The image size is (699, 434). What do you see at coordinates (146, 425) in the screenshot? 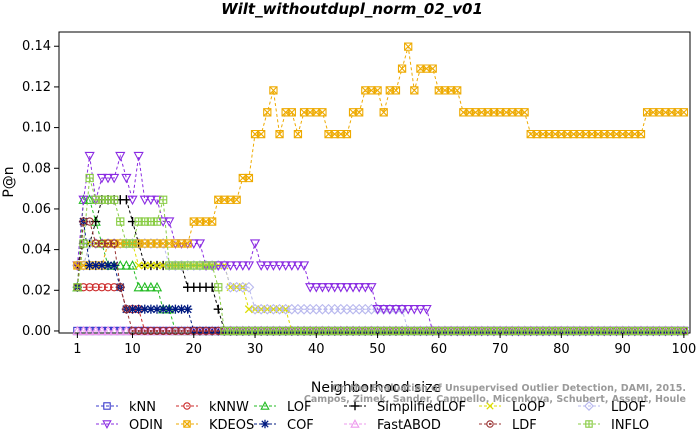
I see `legend-label: ODIN` at bounding box center [146, 425].